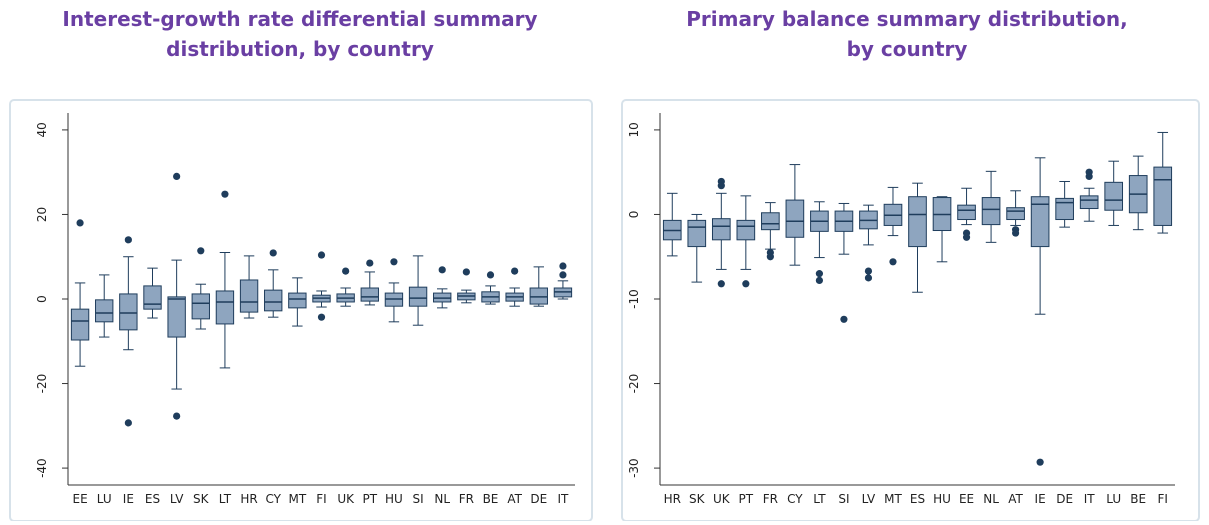 The image size is (1209, 525). I want to click on x-tick-label: SK, so click(697, 499).